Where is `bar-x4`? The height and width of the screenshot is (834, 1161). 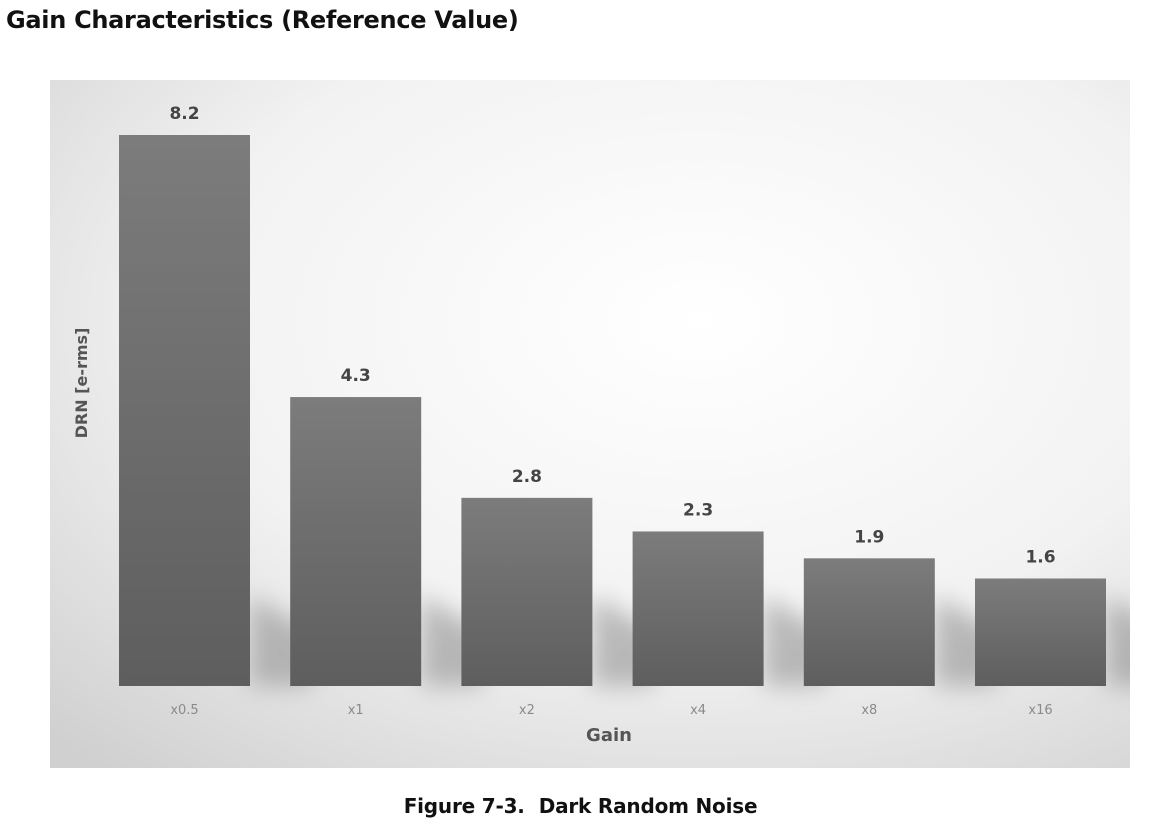 bar-x4 is located at coordinates (698, 608).